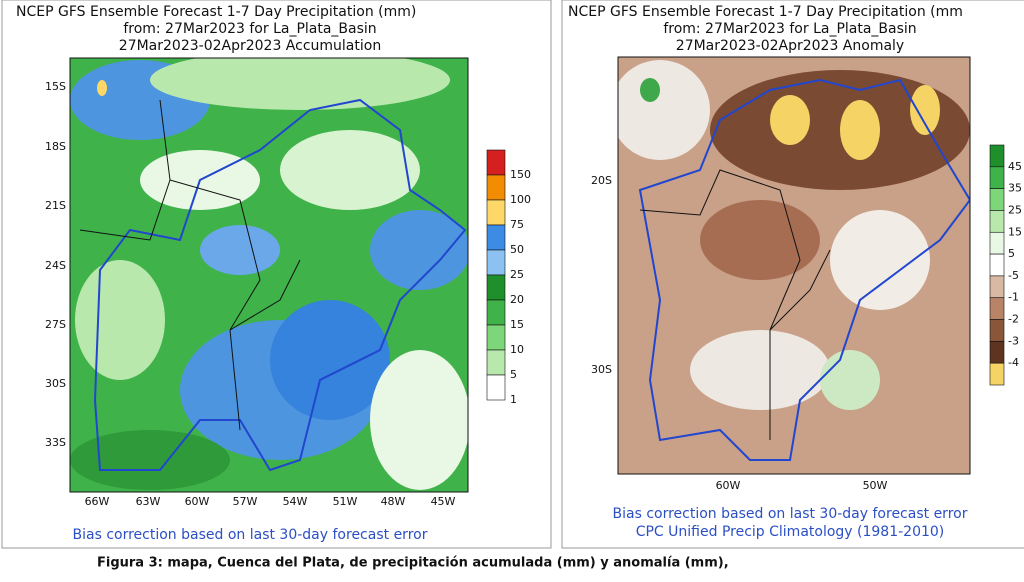  I want to click on latitude-label: 15S, so click(55, 86).